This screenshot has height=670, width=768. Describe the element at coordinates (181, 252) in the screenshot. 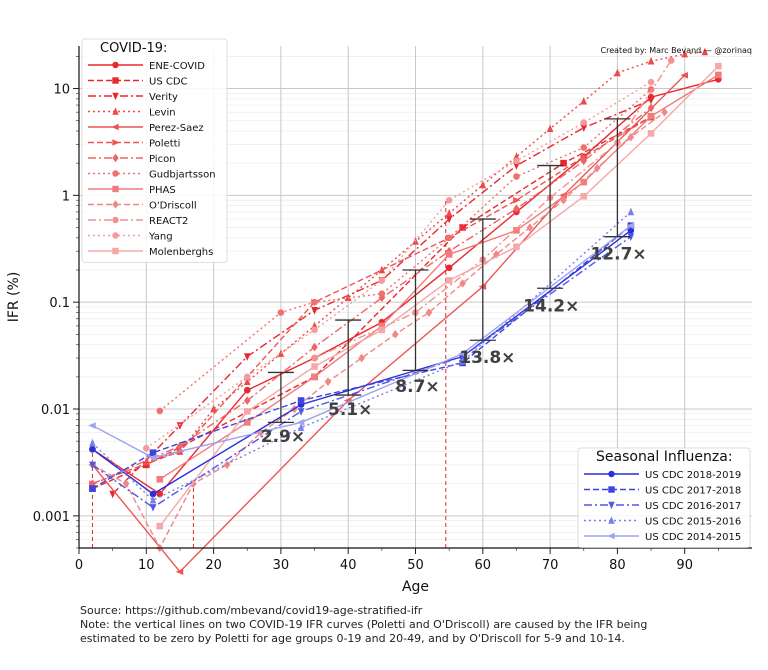

I see `legend-entry-label: Molenberghs` at that location.